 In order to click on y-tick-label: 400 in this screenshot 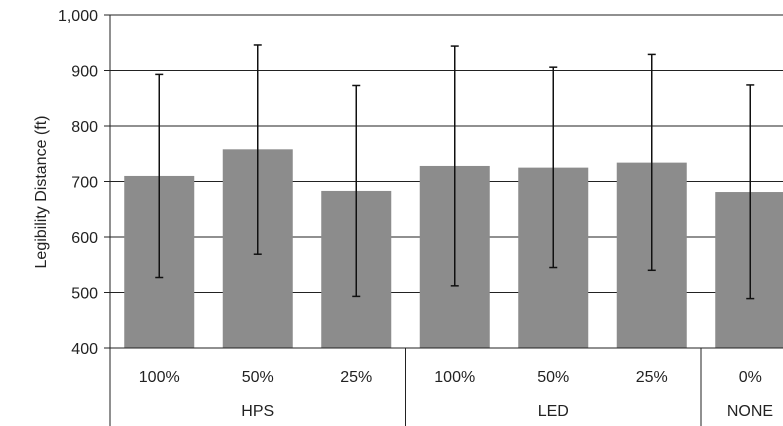, I will do `click(84, 349)`.